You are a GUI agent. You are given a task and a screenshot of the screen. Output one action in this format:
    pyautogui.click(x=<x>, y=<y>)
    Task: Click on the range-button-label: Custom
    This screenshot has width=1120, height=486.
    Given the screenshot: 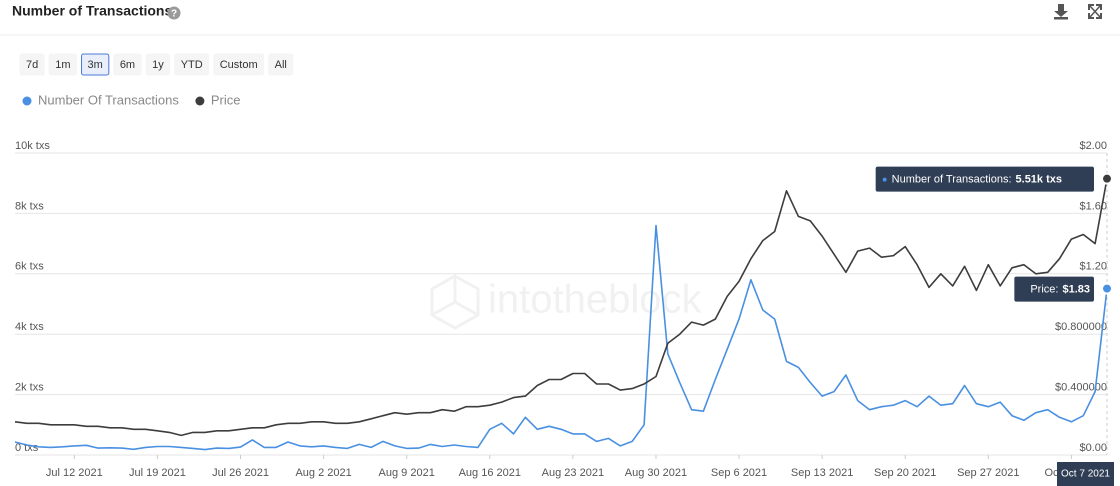 What is the action you would take?
    pyautogui.click(x=239, y=65)
    